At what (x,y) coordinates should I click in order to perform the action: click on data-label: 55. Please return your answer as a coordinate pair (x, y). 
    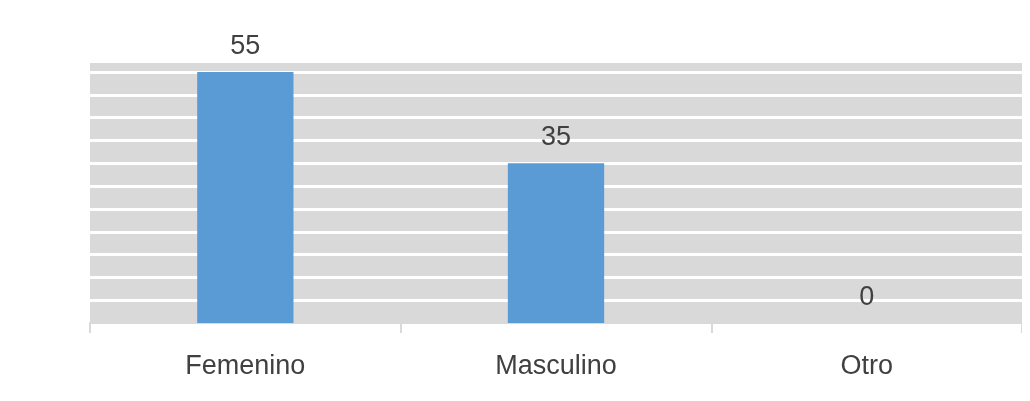
    Looking at the image, I should click on (245, 44).